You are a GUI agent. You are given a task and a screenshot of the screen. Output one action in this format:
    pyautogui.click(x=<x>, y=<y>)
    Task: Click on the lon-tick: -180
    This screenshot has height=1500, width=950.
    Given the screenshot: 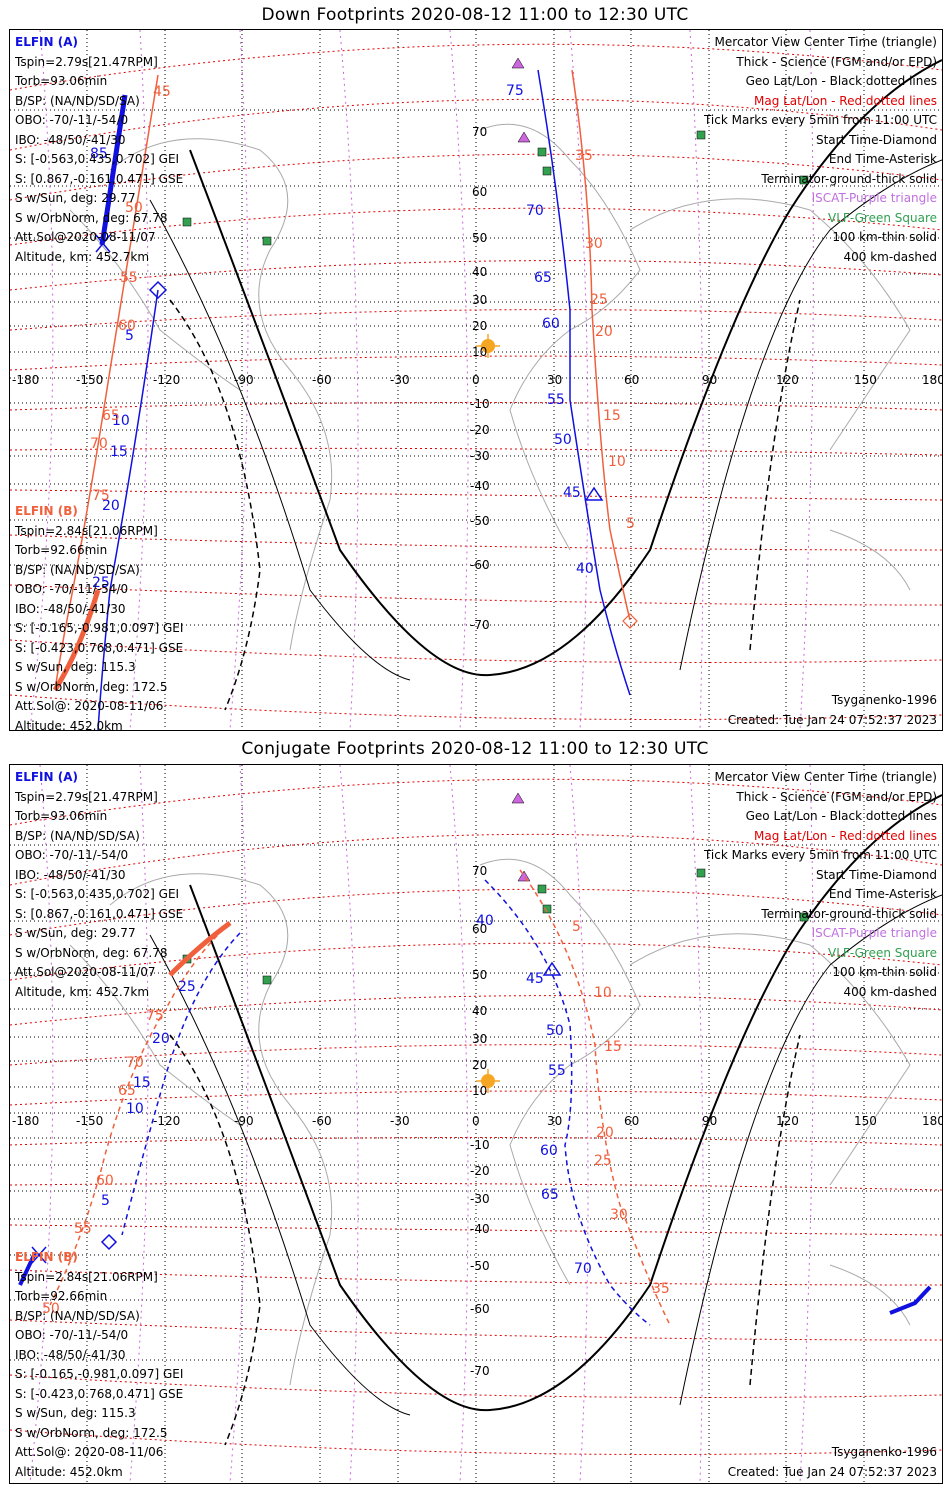 What is the action you would take?
    pyautogui.click(x=25, y=380)
    